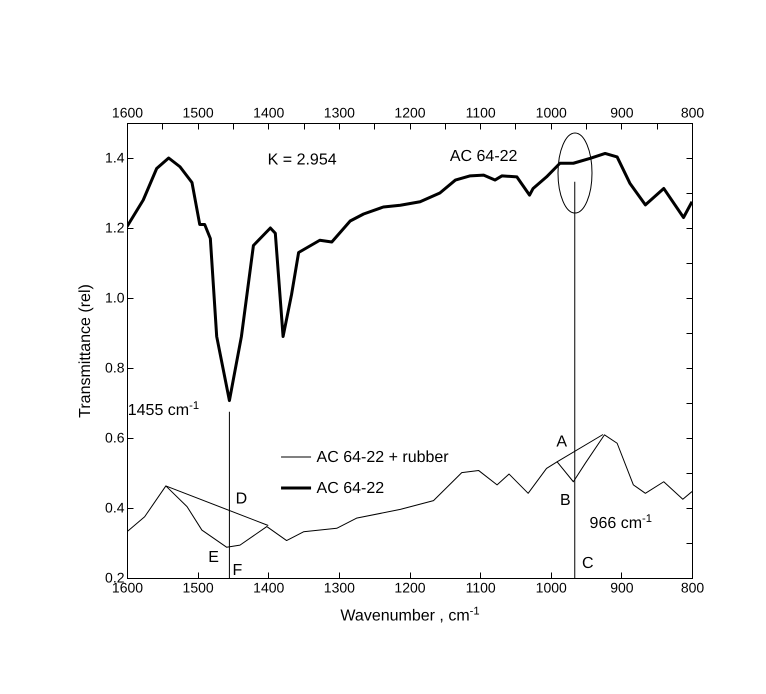 The image size is (766, 694). I want to click on y-tick-label: 0.4, so click(115, 508).